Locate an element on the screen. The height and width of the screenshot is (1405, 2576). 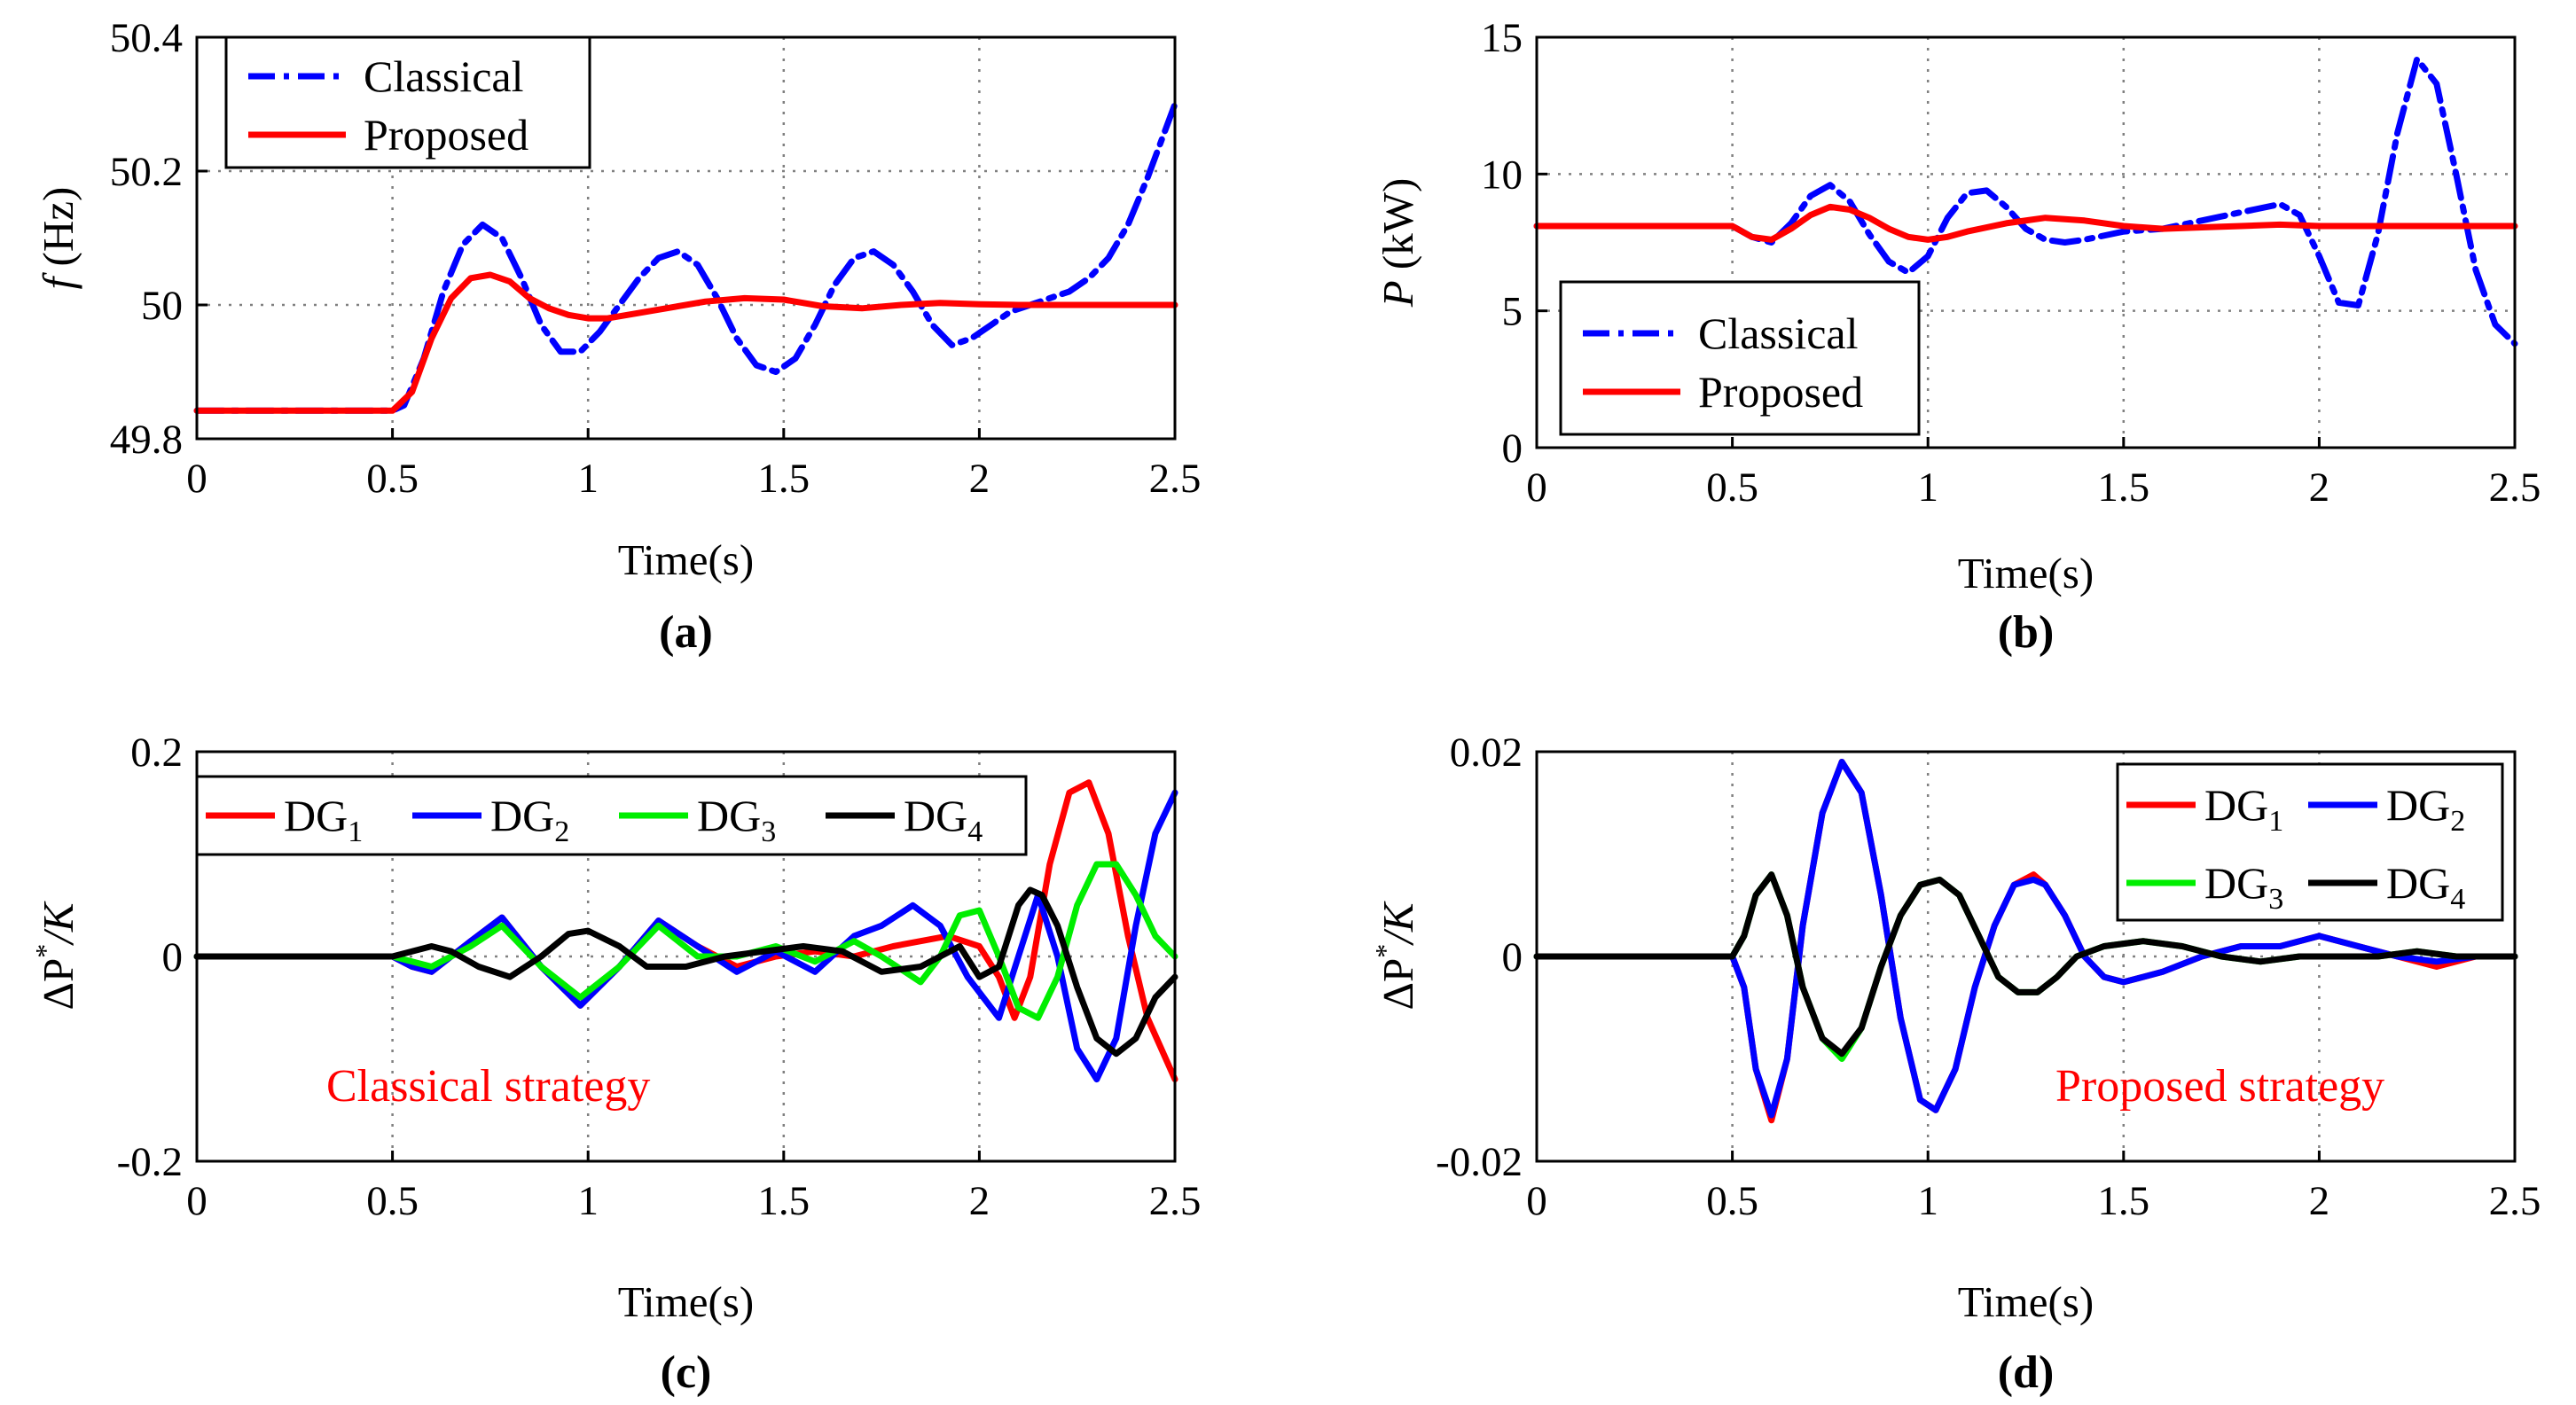
legend-label: DG1 is located at coordinates (323, 820).